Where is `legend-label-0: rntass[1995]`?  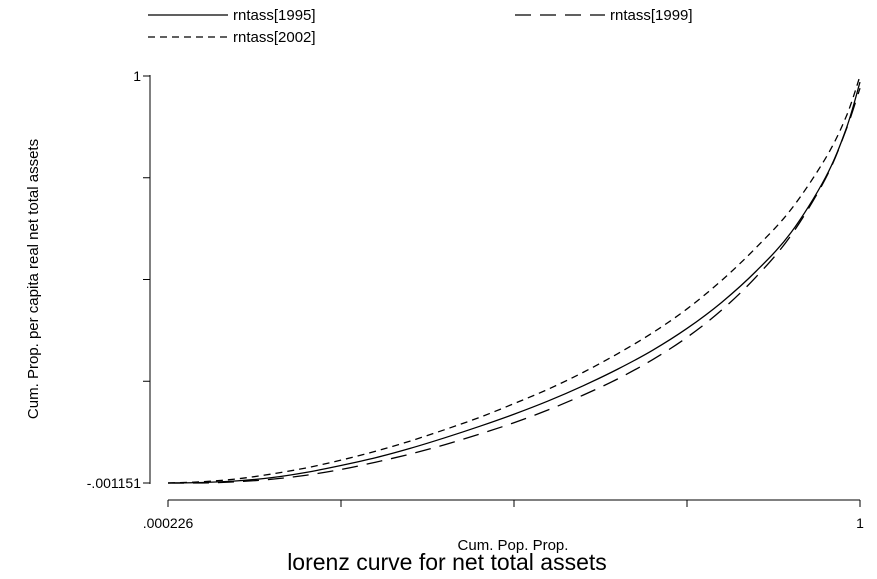 legend-label-0: rntass[1995] is located at coordinates (274, 15).